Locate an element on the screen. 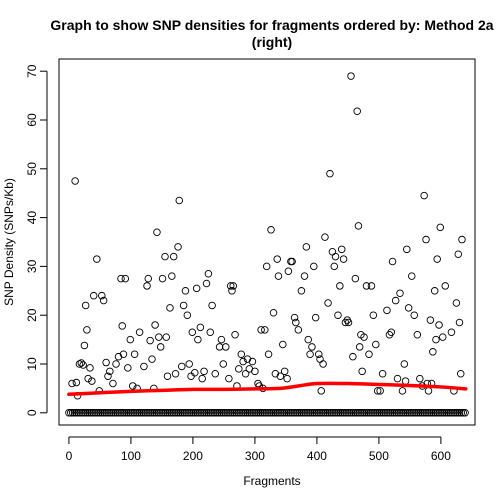 The width and height of the screenshot is (504, 504). x-tick-label: 600 is located at coordinates (441, 456).